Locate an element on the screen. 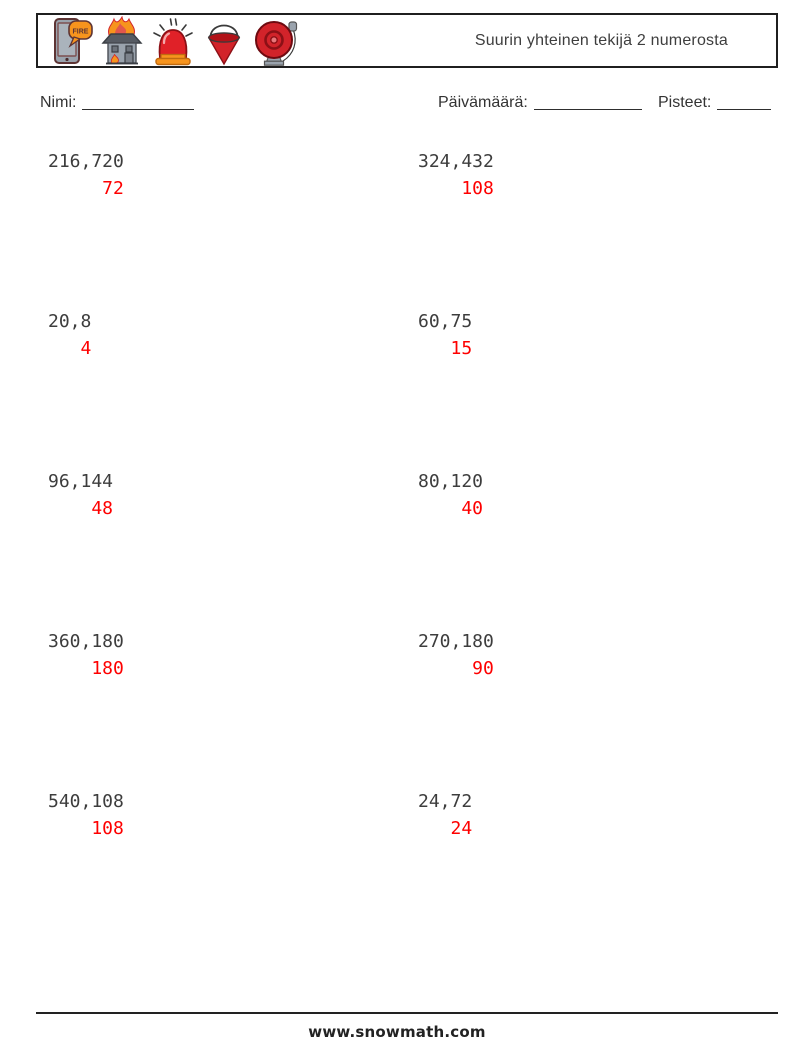  problem-numbers: 20,8 is located at coordinates (70, 321).